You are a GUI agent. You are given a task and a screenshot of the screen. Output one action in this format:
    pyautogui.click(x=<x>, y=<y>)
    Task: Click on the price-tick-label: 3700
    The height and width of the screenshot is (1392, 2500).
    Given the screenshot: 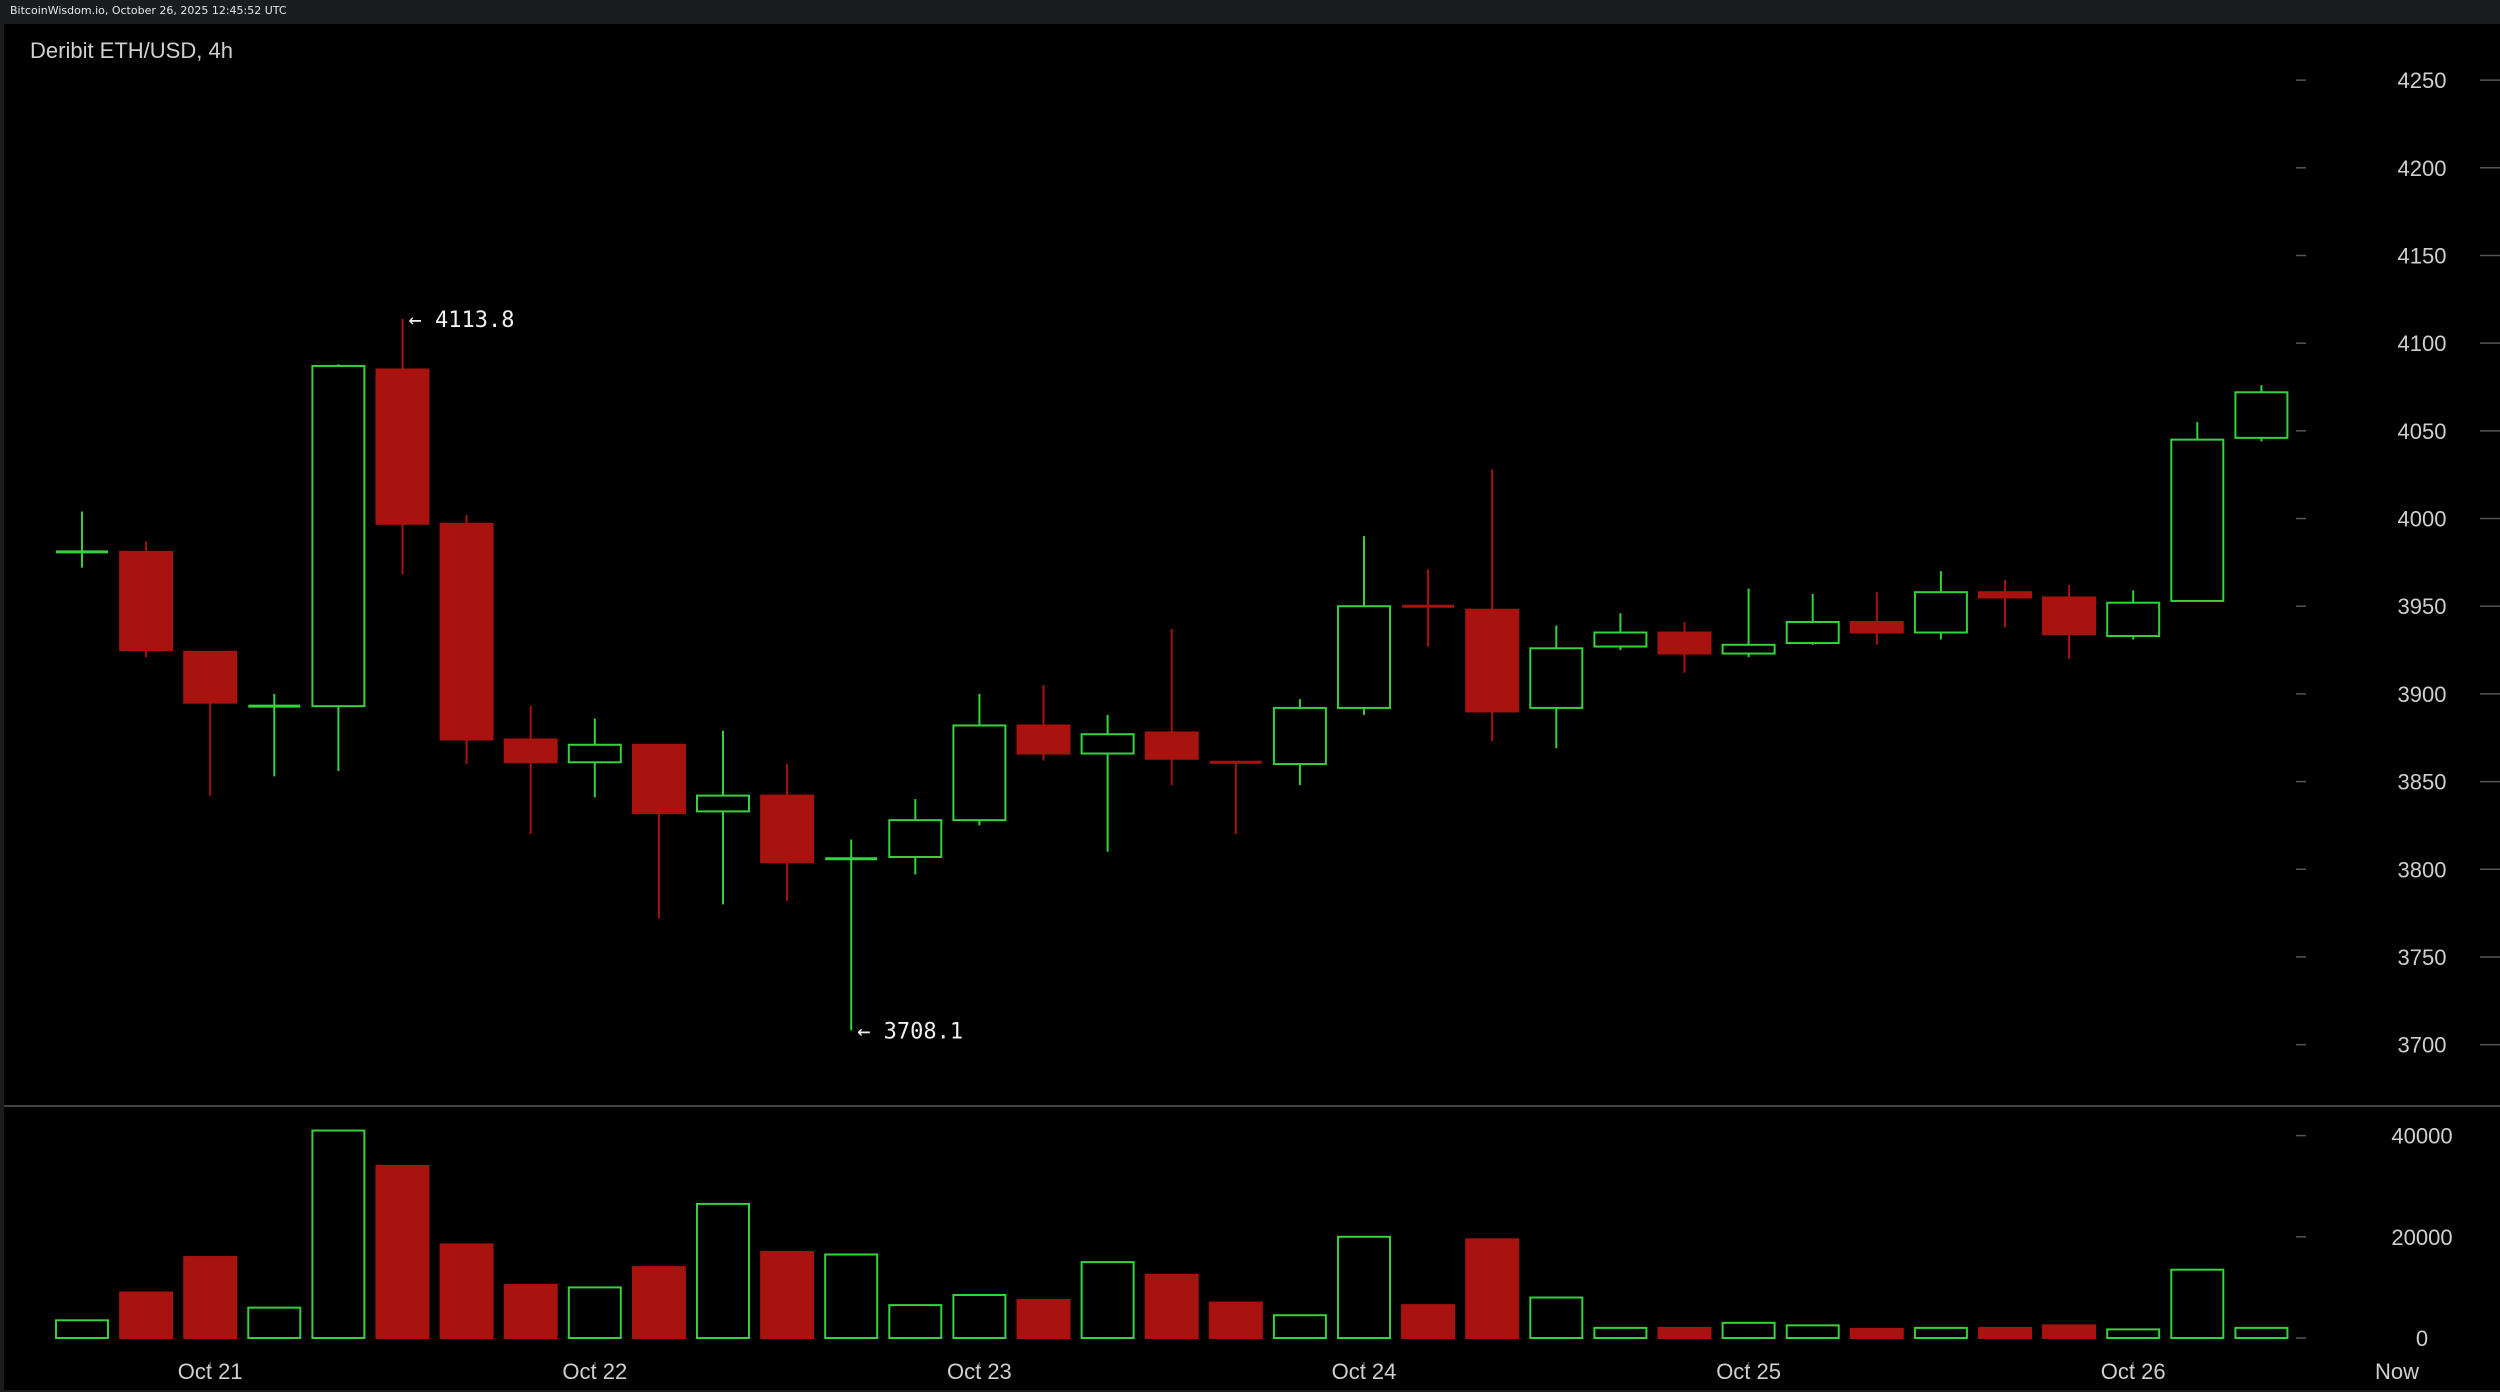 What is the action you would take?
    pyautogui.click(x=2422, y=1045)
    